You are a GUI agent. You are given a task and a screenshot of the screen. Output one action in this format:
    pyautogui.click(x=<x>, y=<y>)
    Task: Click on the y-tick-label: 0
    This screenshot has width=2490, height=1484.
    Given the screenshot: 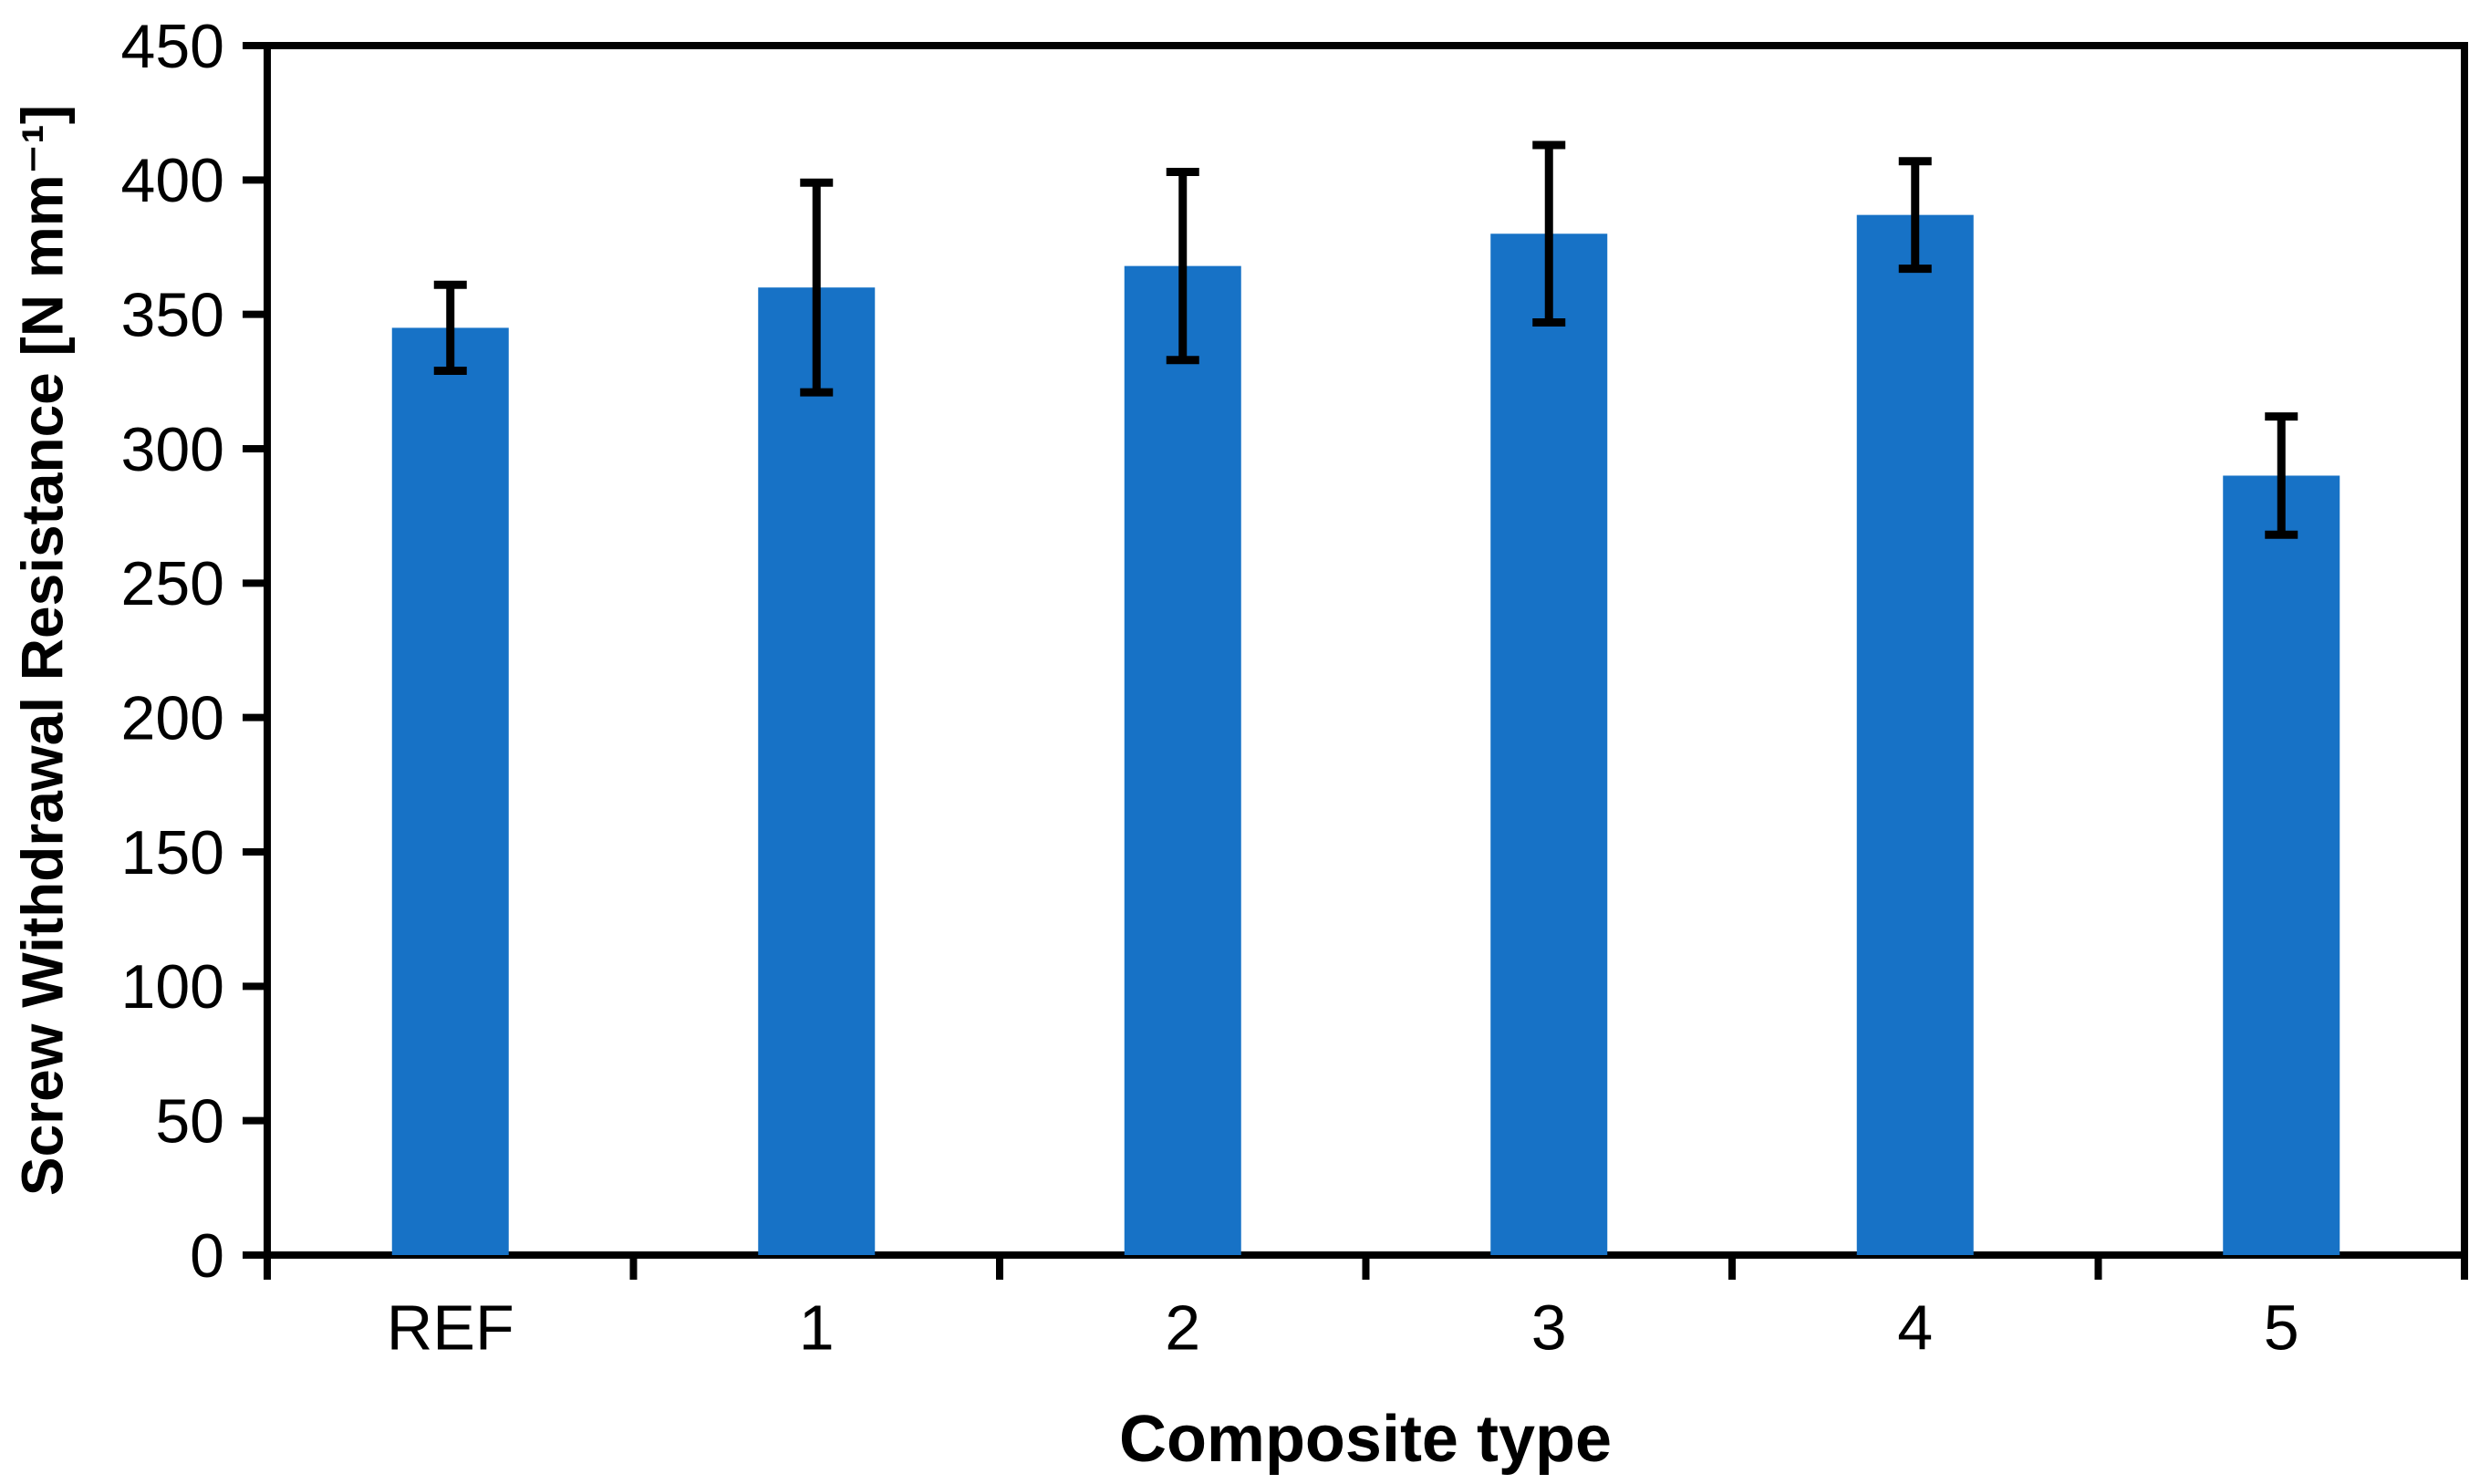 What is the action you would take?
    pyautogui.click(x=207, y=1256)
    